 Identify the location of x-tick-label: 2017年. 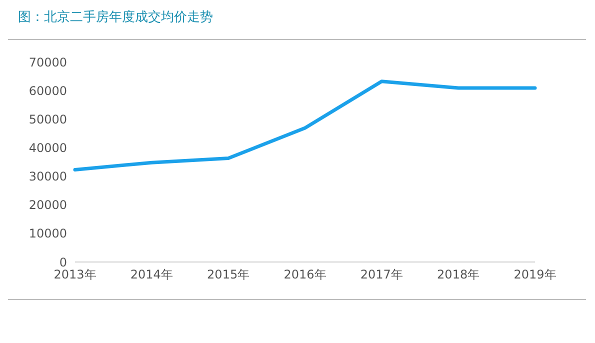
(381, 275).